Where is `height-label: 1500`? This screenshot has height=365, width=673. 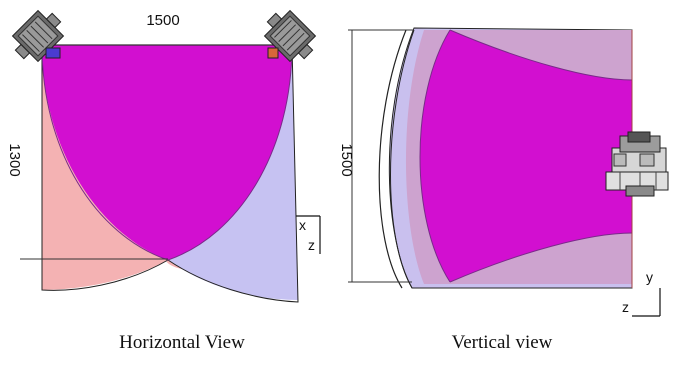
height-label: 1500 is located at coordinates (346, 159).